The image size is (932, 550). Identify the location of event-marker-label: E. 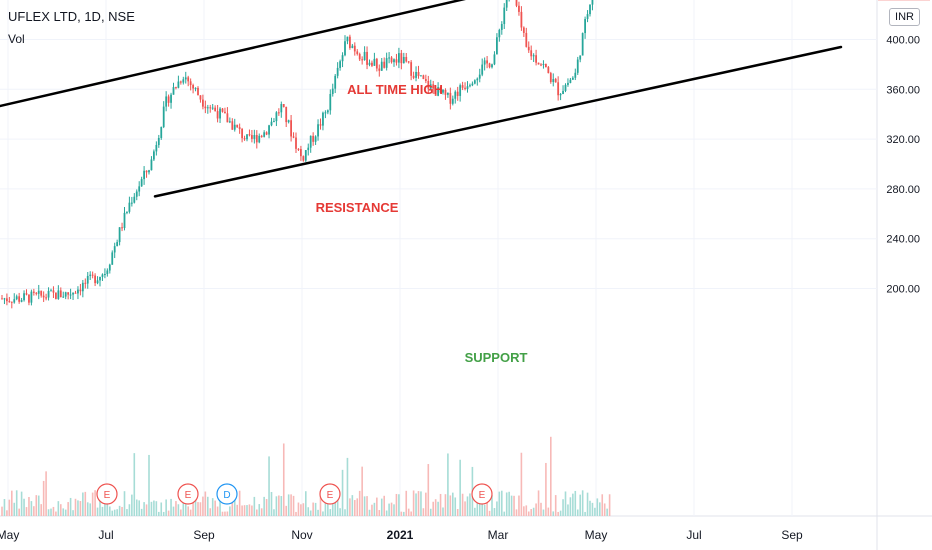
(188, 495).